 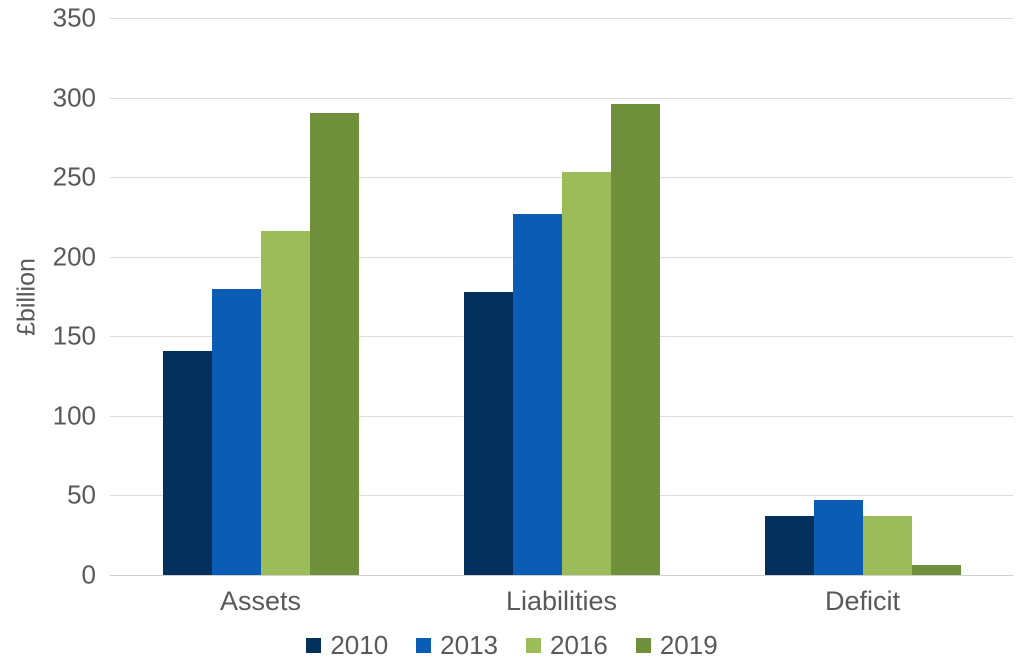 What do you see at coordinates (512, 645) in the screenshot?
I see `legend: 2010 2013 2016 2019` at bounding box center [512, 645].